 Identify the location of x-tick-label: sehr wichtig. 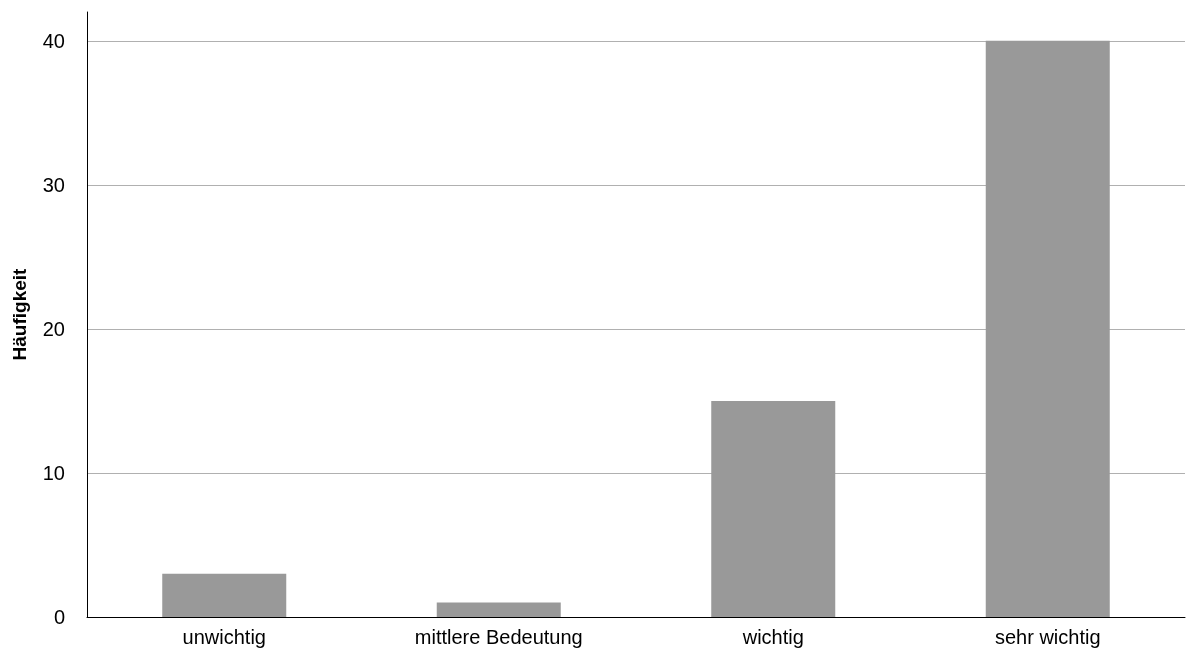
(1047, 637).